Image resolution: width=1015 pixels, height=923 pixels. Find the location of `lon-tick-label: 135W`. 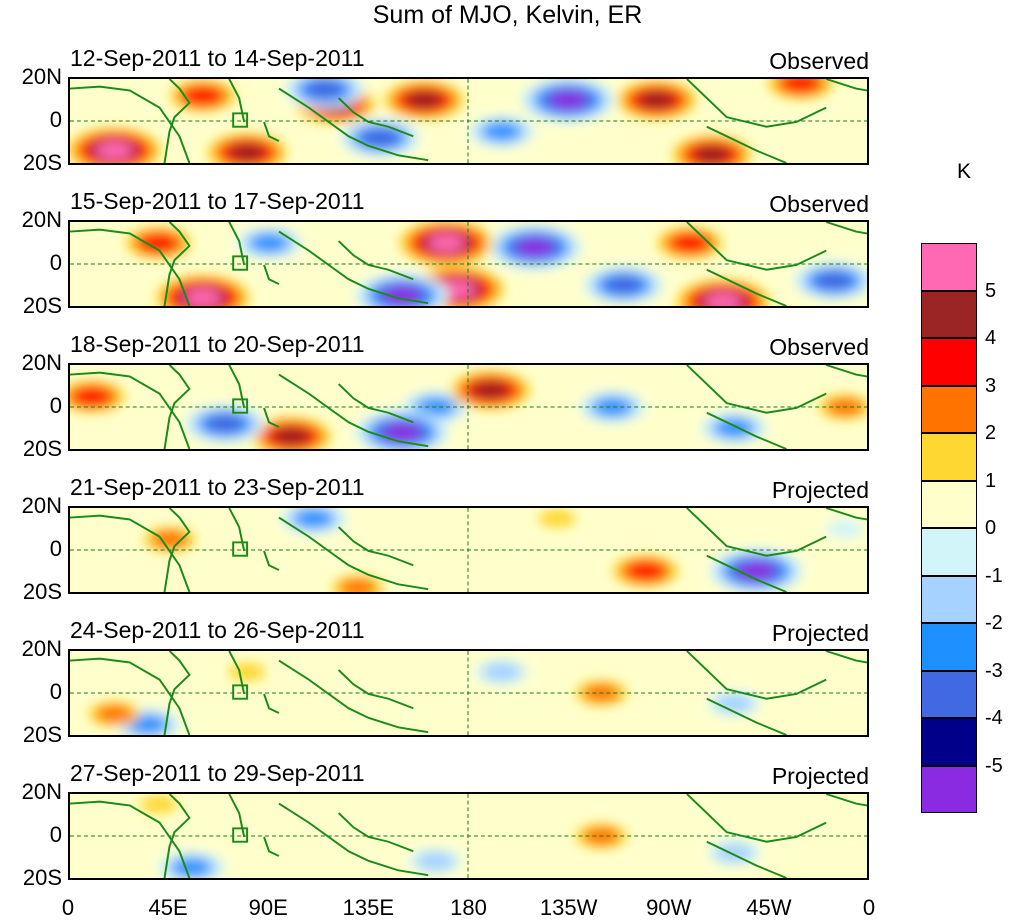

lon-tick-label: 135W is located at coordinates (568, 907).